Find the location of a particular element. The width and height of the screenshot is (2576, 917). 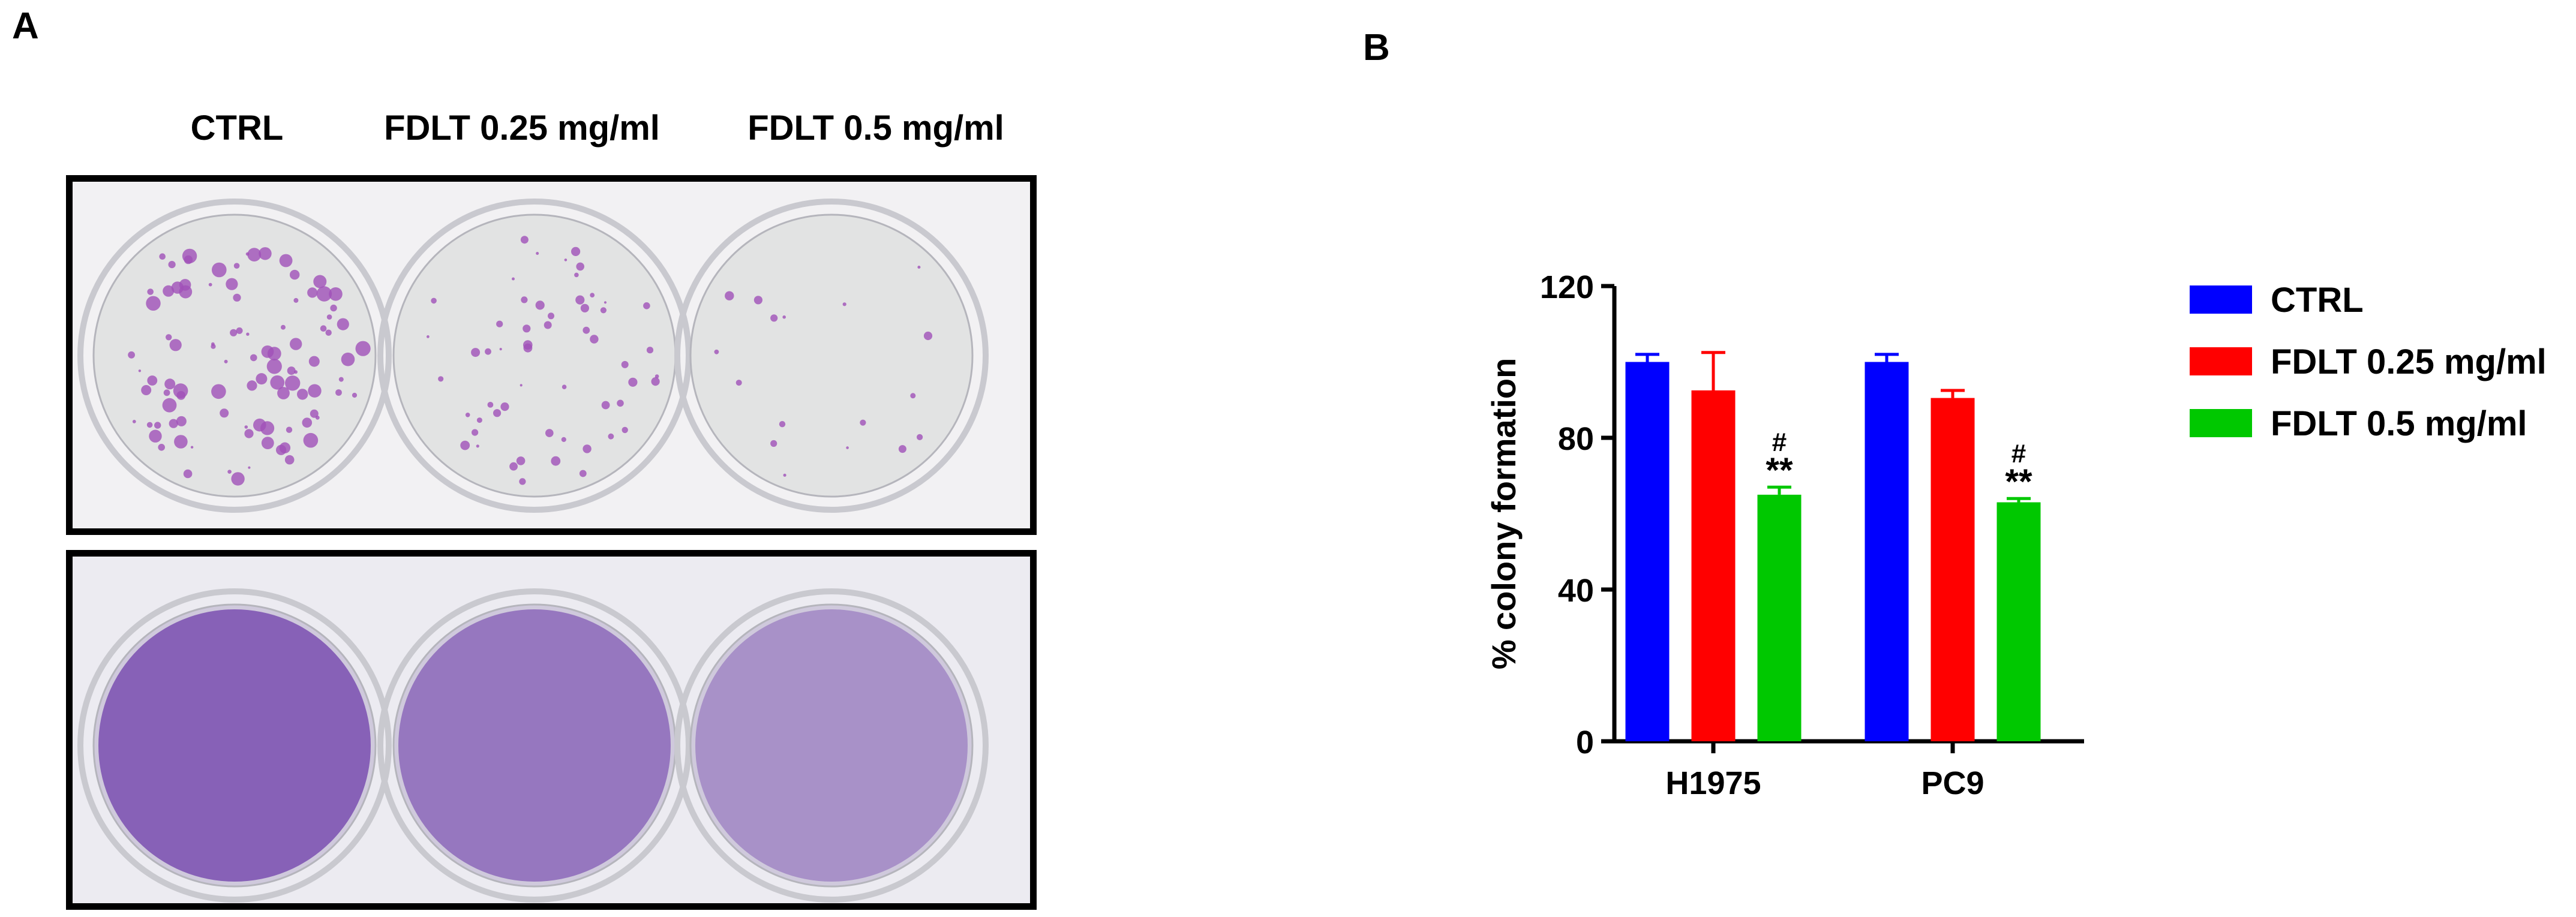

column-label-fdlt-05: FDLT 0.5 mg/ml is located at coordinates (875, 128).